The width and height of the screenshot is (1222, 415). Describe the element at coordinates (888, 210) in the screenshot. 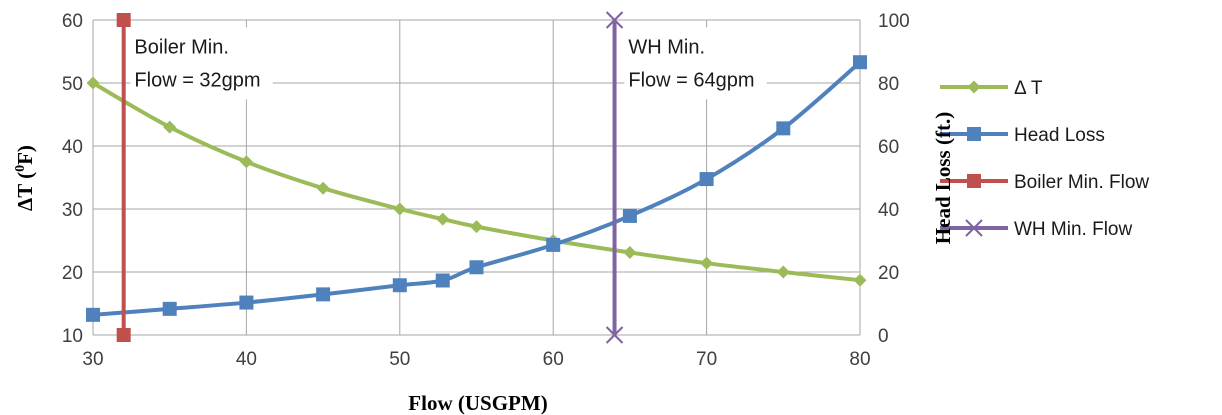

I see `y2-tick-label: 40` at that location.